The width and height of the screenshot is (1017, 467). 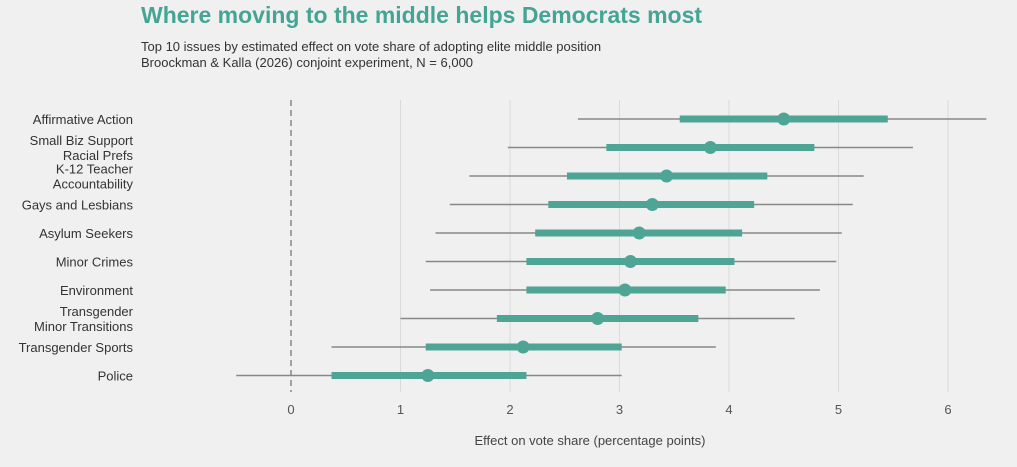 What do you see at coordinates (947, 409) in the screenshot?
I see `x-tick-label: 6` at bounding box center [947, 409].